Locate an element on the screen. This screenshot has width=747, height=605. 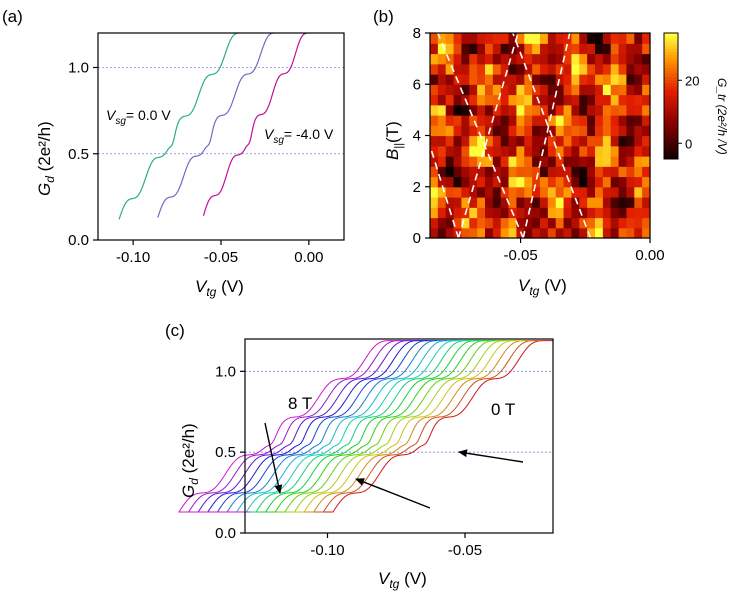
arrow-8T is located at coordinates (273, 458).